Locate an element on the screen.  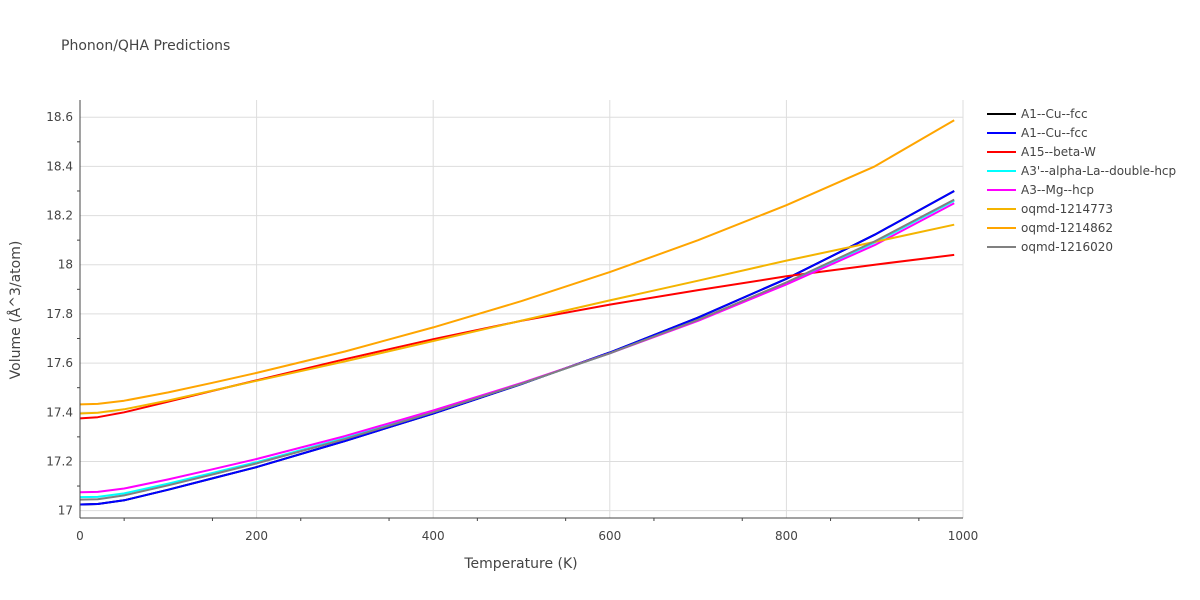
x-tick-label: 400 is located at coordinates (433, 536).